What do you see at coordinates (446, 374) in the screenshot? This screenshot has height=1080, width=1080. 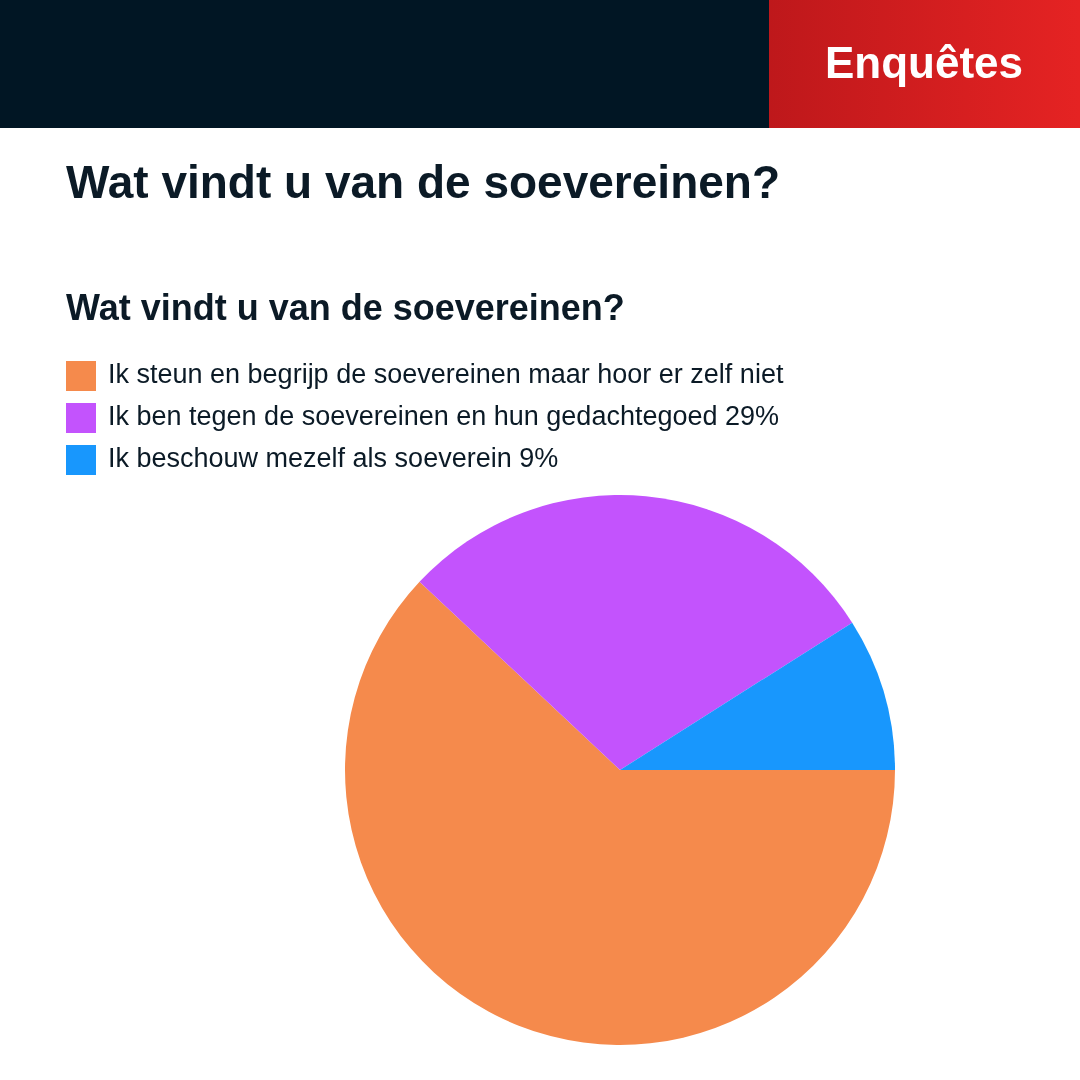 I see `legend-label: Ik steun en begrijp de soevereinen maar hoor er zelf niet` at bounding box center [446, 374].